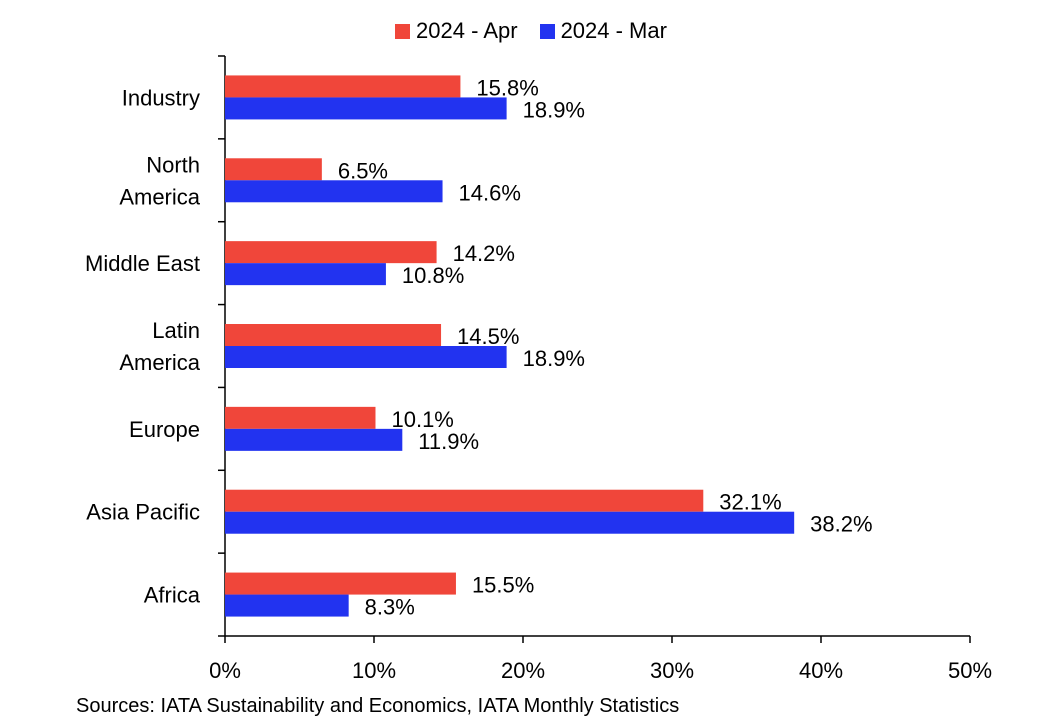  What do you see at coordinates (142, 263) in the screenshot?
I see `y-category-label: Middle East` at bounding box center [142, 263].